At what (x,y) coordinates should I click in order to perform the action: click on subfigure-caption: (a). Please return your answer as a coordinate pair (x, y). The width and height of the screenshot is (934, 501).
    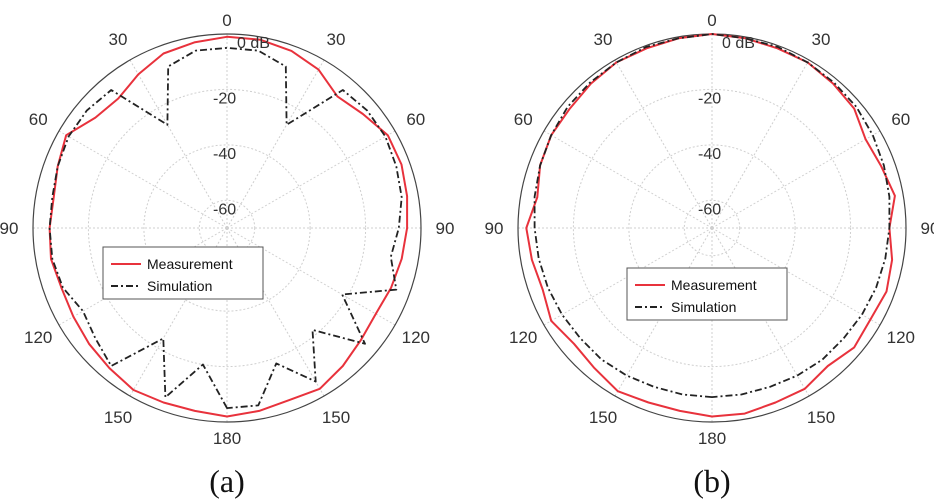
    Looking at the image, I should click on (227, 481).